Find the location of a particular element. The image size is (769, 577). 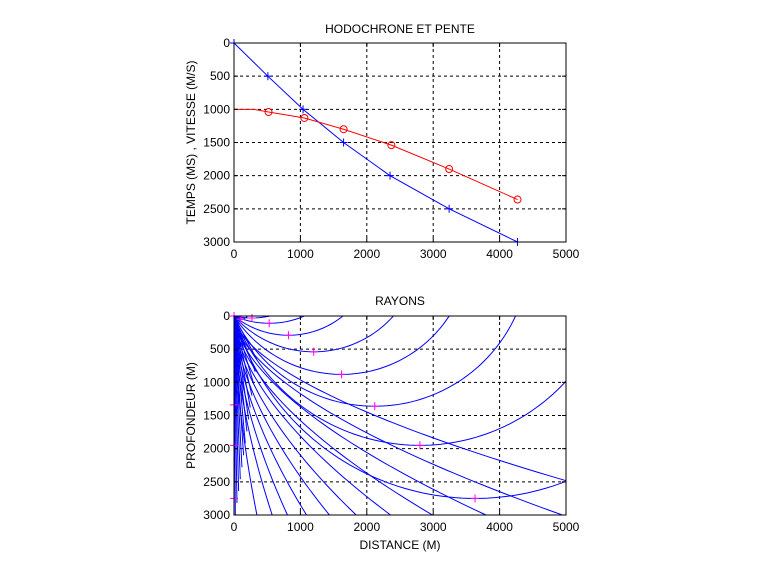

x-axis-title-2: DISTANCE (M) is located at coordinates (399, 545).